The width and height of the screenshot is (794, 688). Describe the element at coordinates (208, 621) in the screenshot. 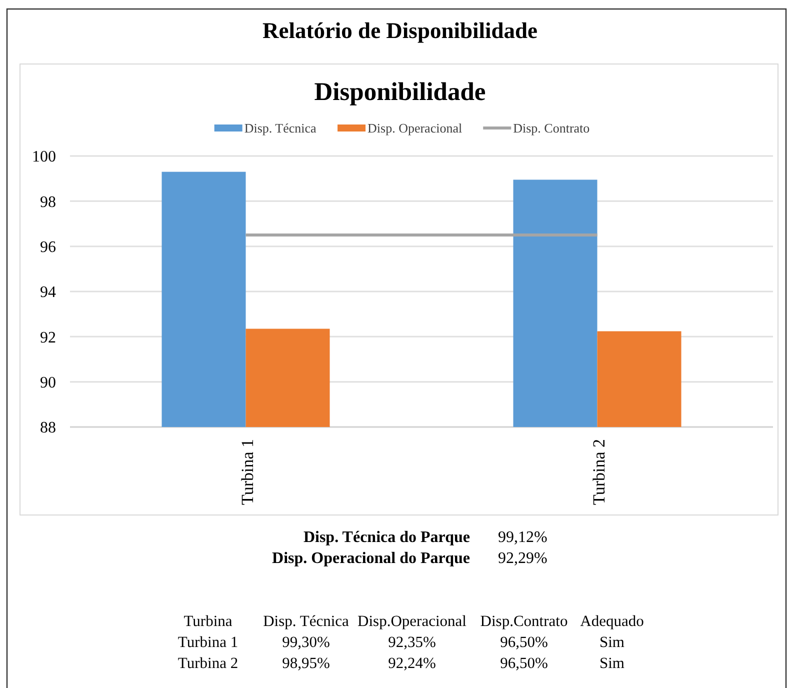

I see `text: Turbina` at that location.